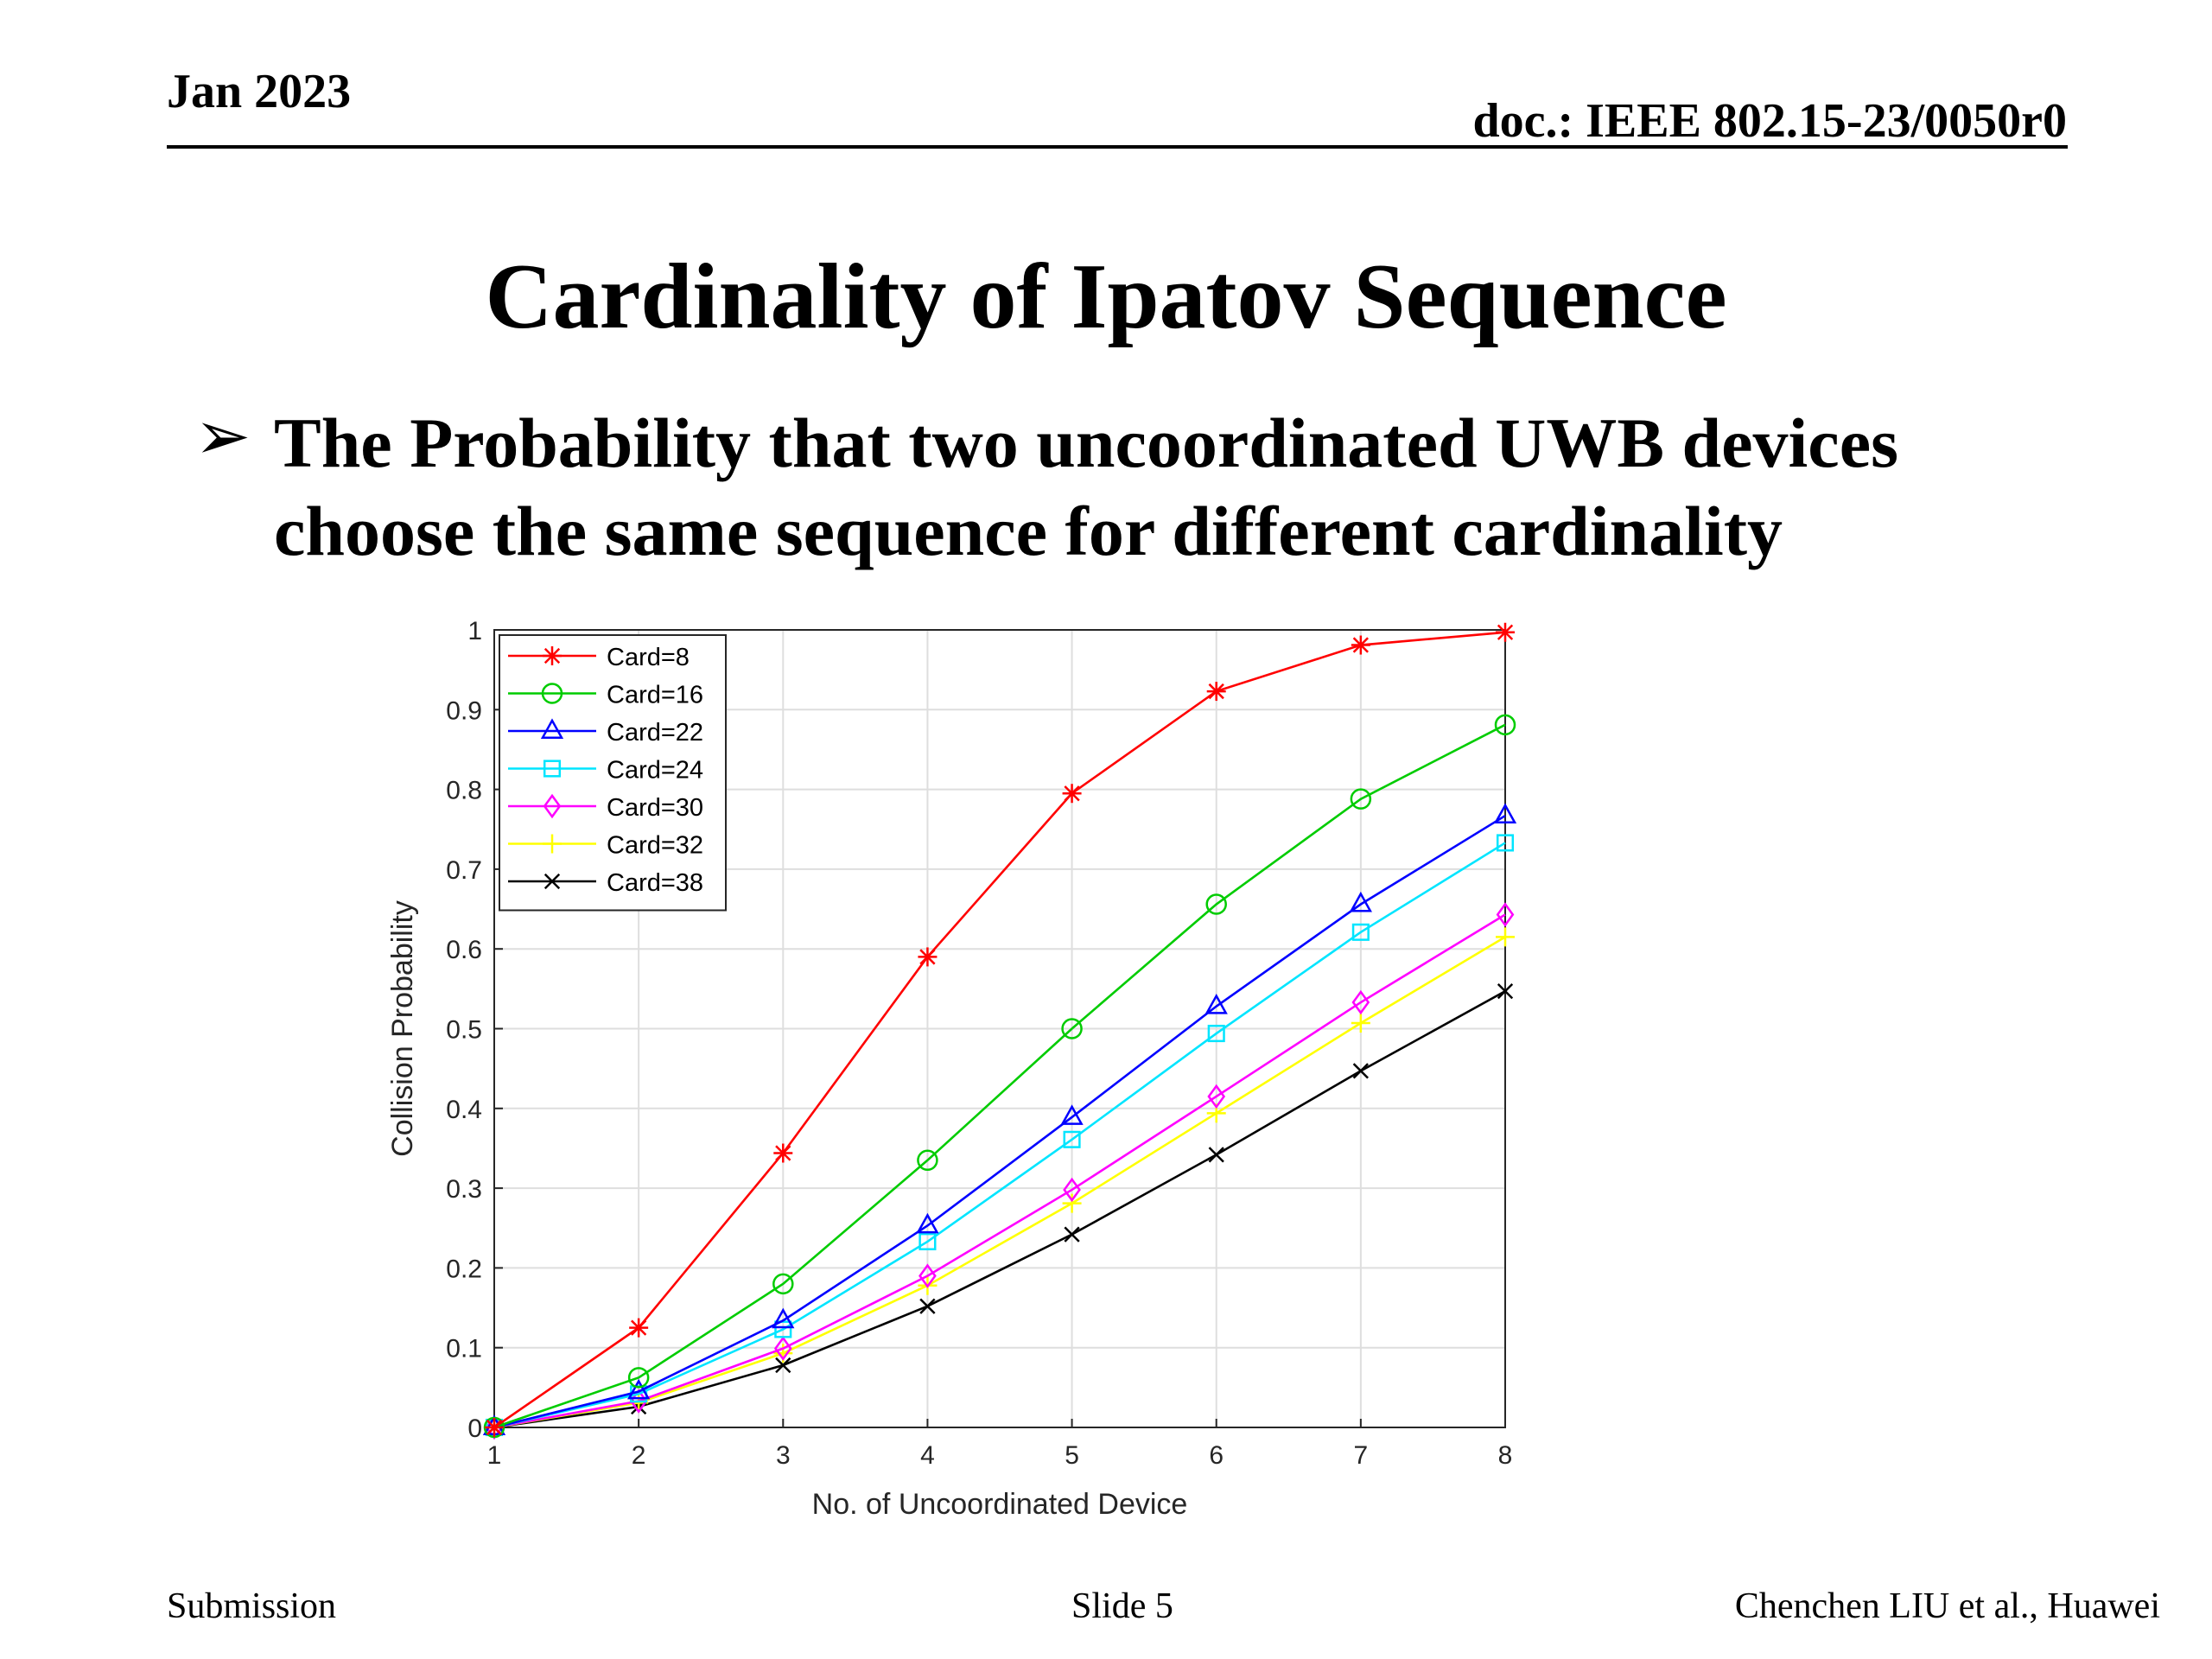 The width and height of the screenshot is (2212, 1659). What do you see at coordinates (475, 631) in the screenshot?
I see `y-tick-label: 1` at bounding box center [475, 631].